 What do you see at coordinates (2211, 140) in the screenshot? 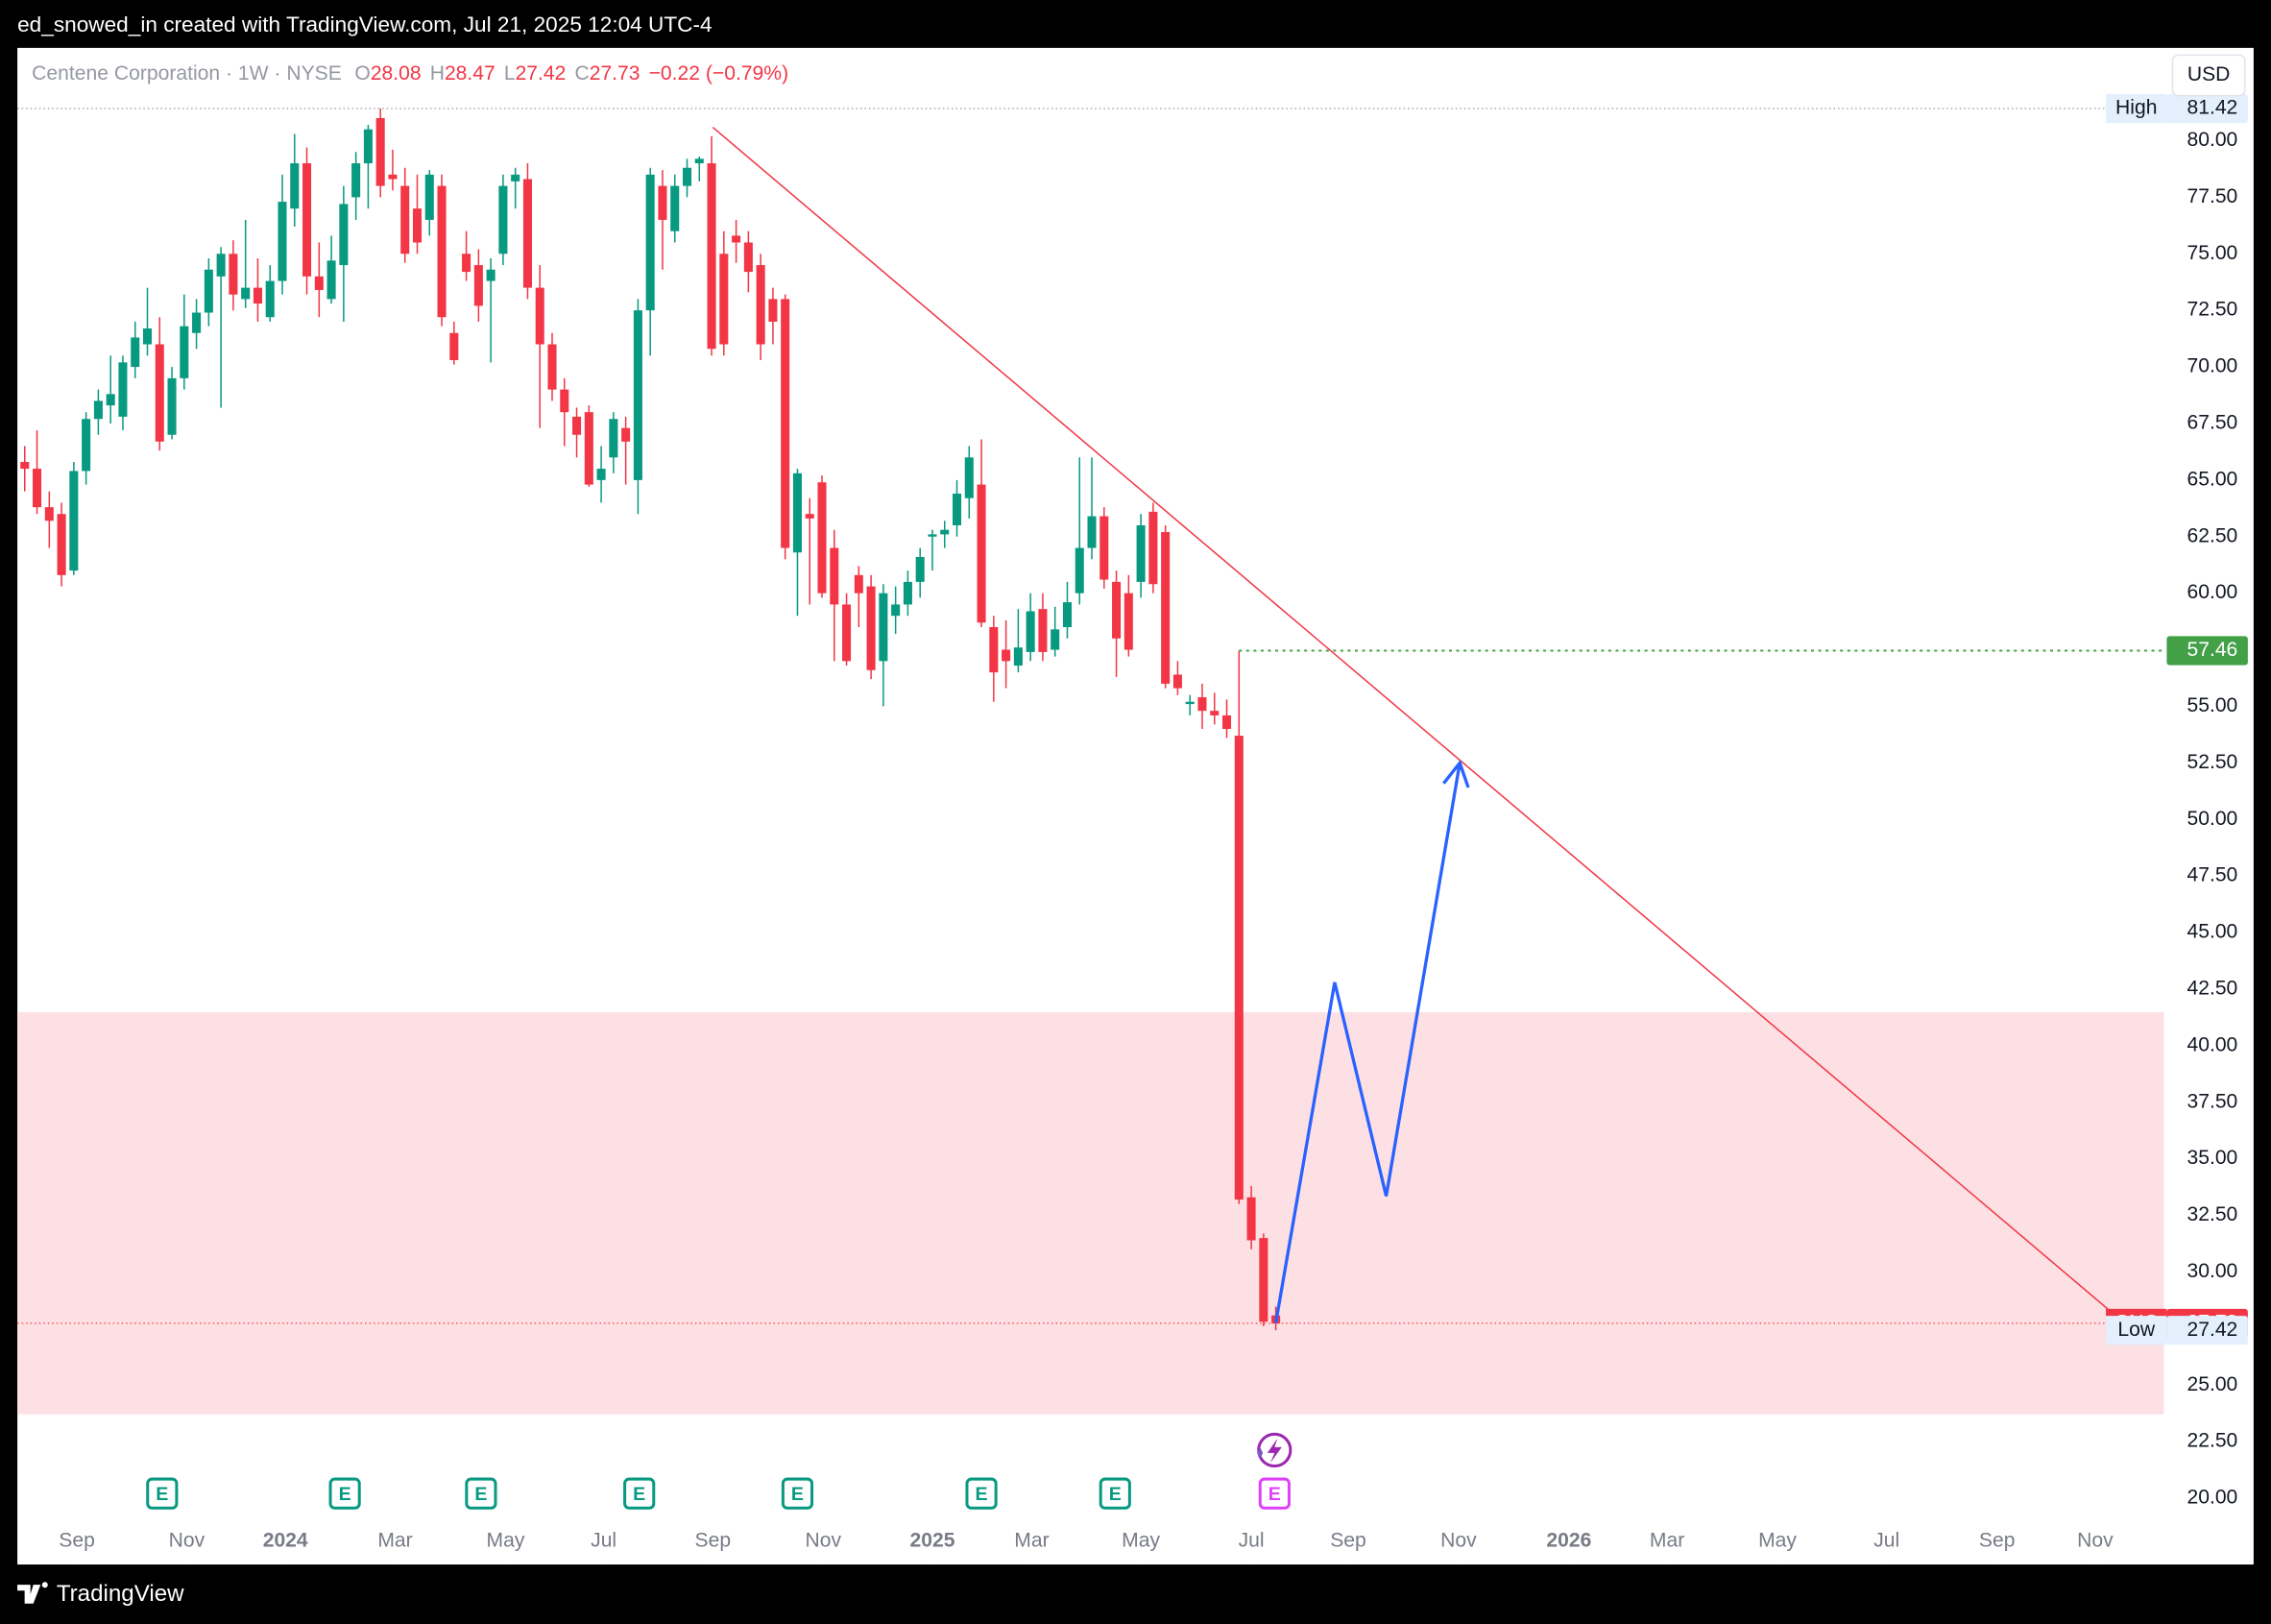
I see `y-tick-label: 80.00` at bounding box center [2211, 140].